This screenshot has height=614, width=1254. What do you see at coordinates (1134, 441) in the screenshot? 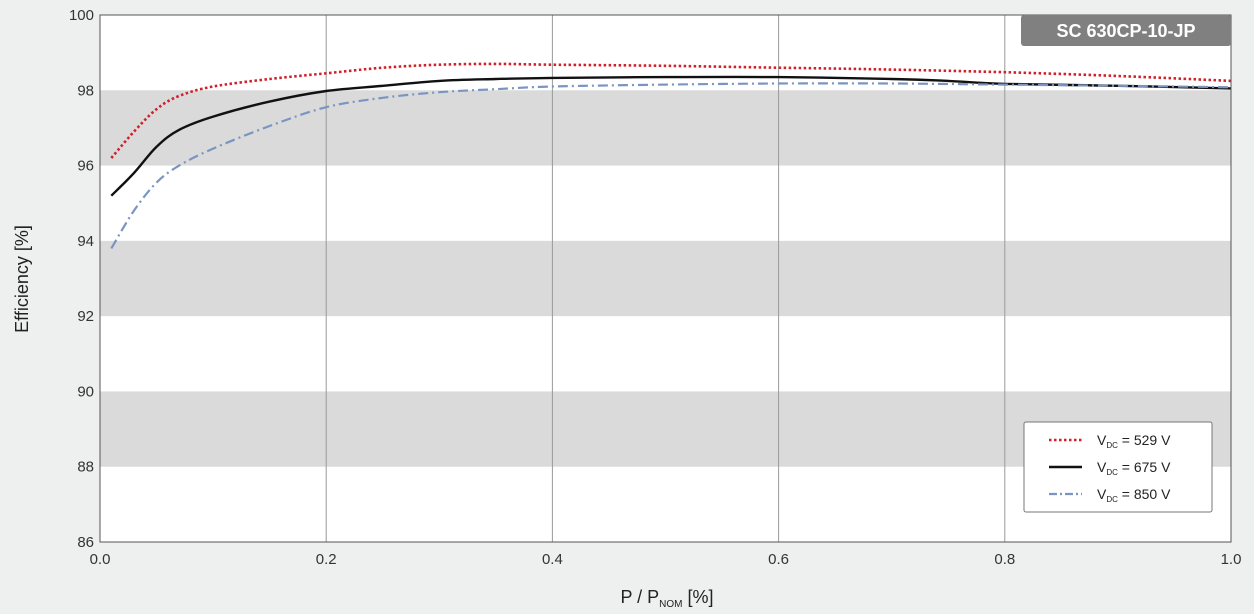
I see `legend-label-0: VDC = 529 V` at bounding box center [1134, 441].